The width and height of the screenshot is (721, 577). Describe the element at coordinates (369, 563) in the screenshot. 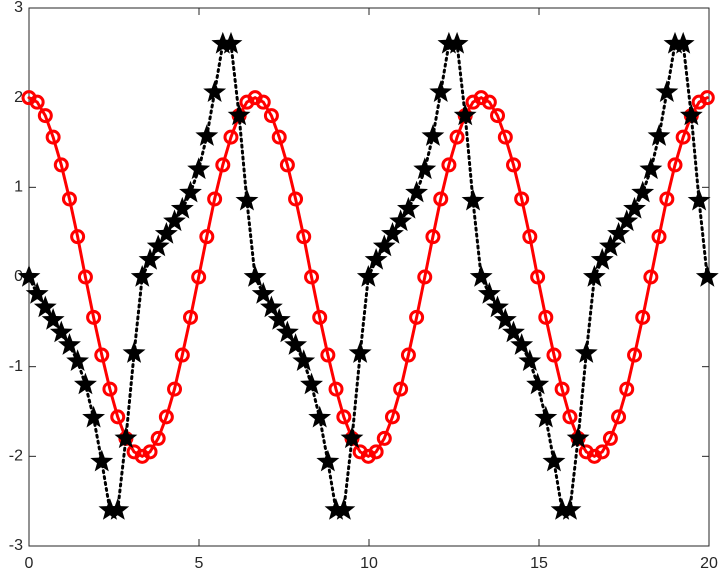

I see `x-tick-label: 10` at that location.